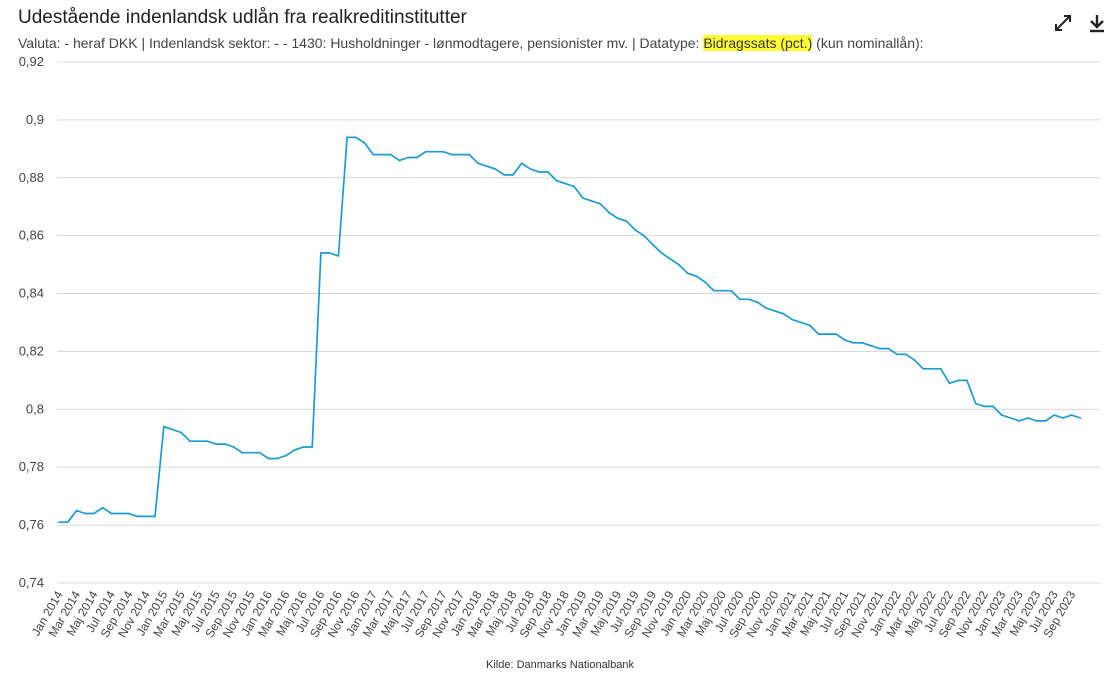 Image resolution: width=1120 pixels, height=700 pixels. What do you see at coordinates (1097, 23) in the screenshot?
I see `download-button` at bounding box center [1097, 23].